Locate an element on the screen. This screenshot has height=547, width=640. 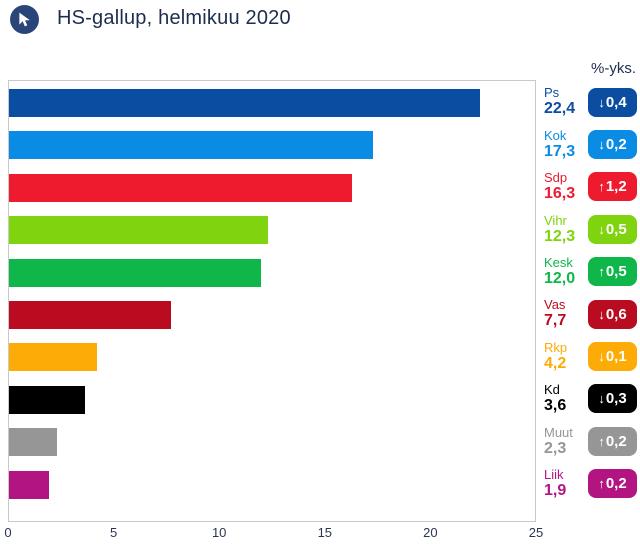
legend-column-header: %-yks. is located at coordinates (613, 68).